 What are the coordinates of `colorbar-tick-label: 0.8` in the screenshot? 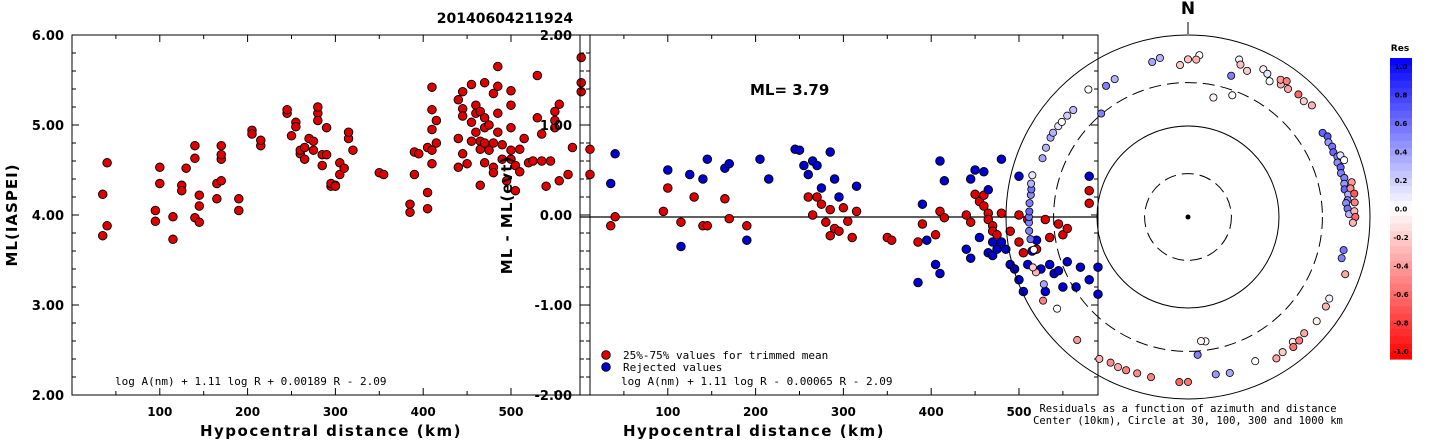 It's located at (1401, 96).